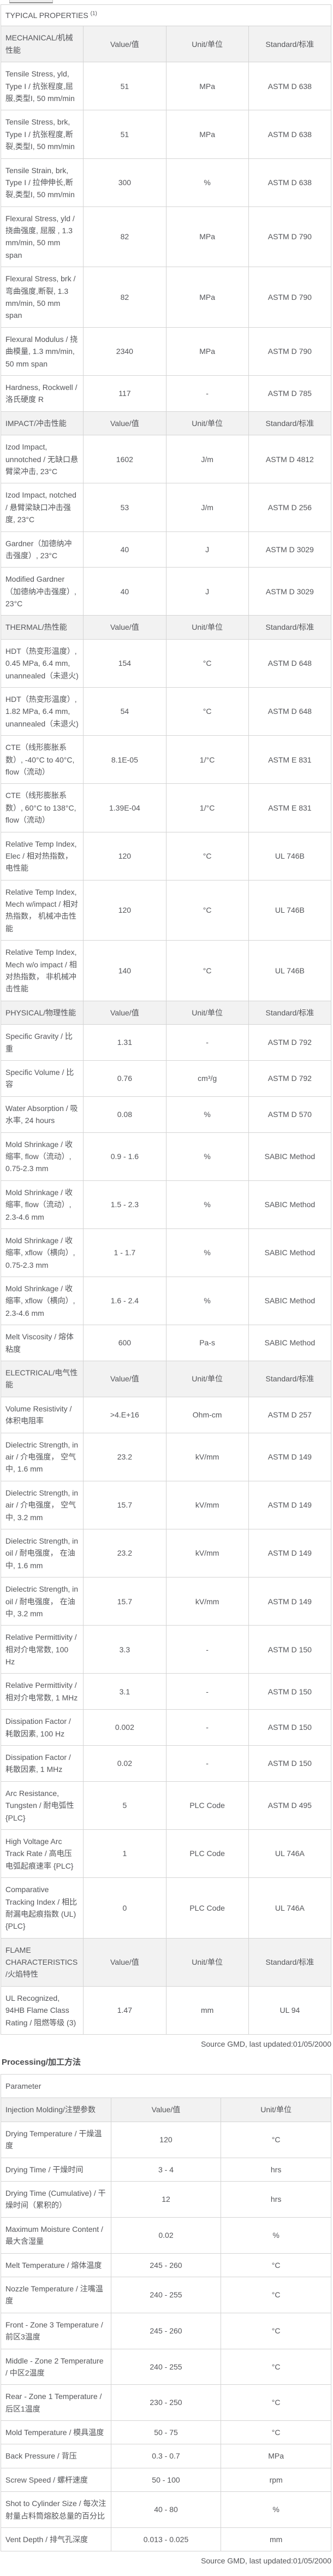 This screenshot has height=2576, width=333. Describe the element at coordinates (124, 1854) in the screenshot. I see `property-value: 1` at that location.